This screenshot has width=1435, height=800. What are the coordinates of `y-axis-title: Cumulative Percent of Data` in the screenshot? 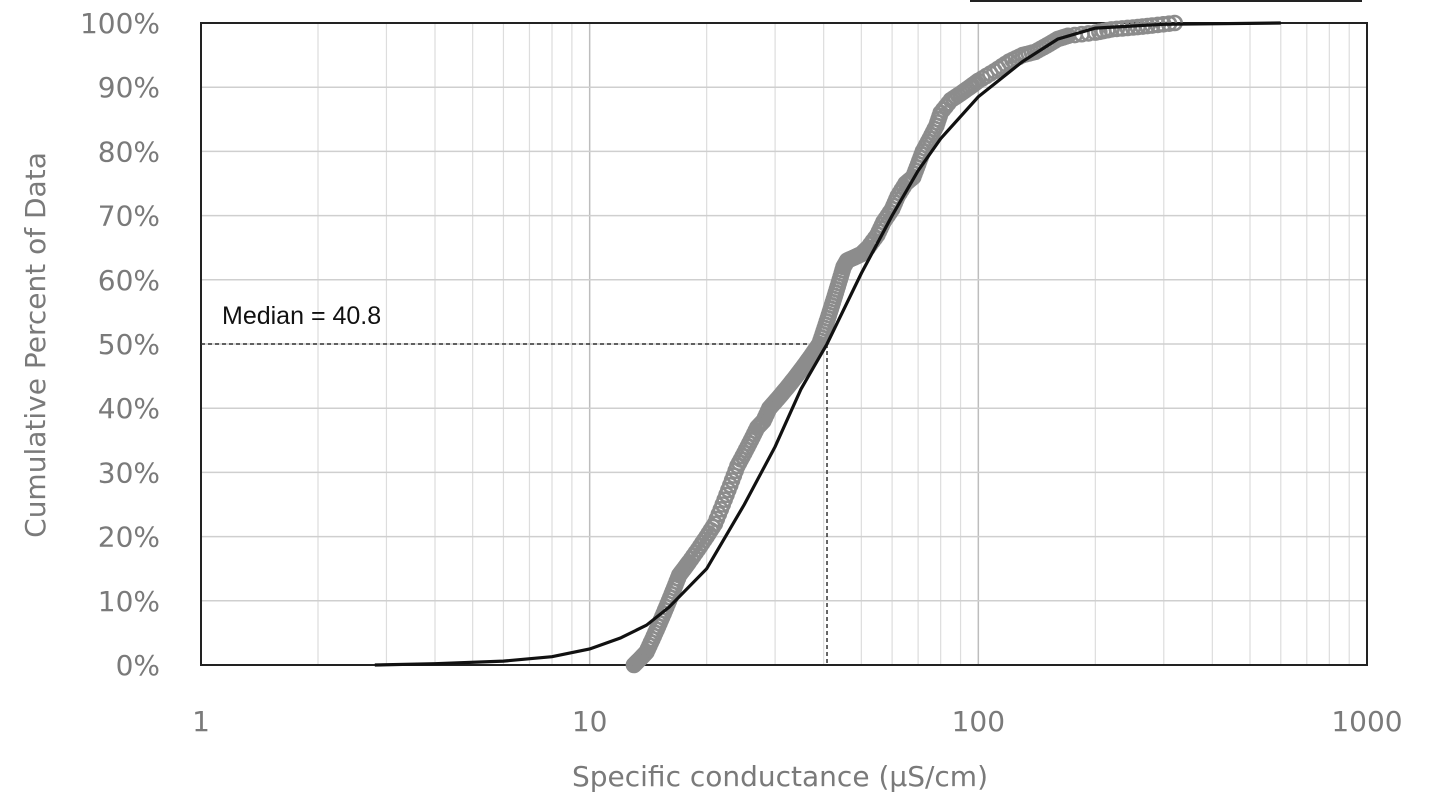 It's located at (35, 345).